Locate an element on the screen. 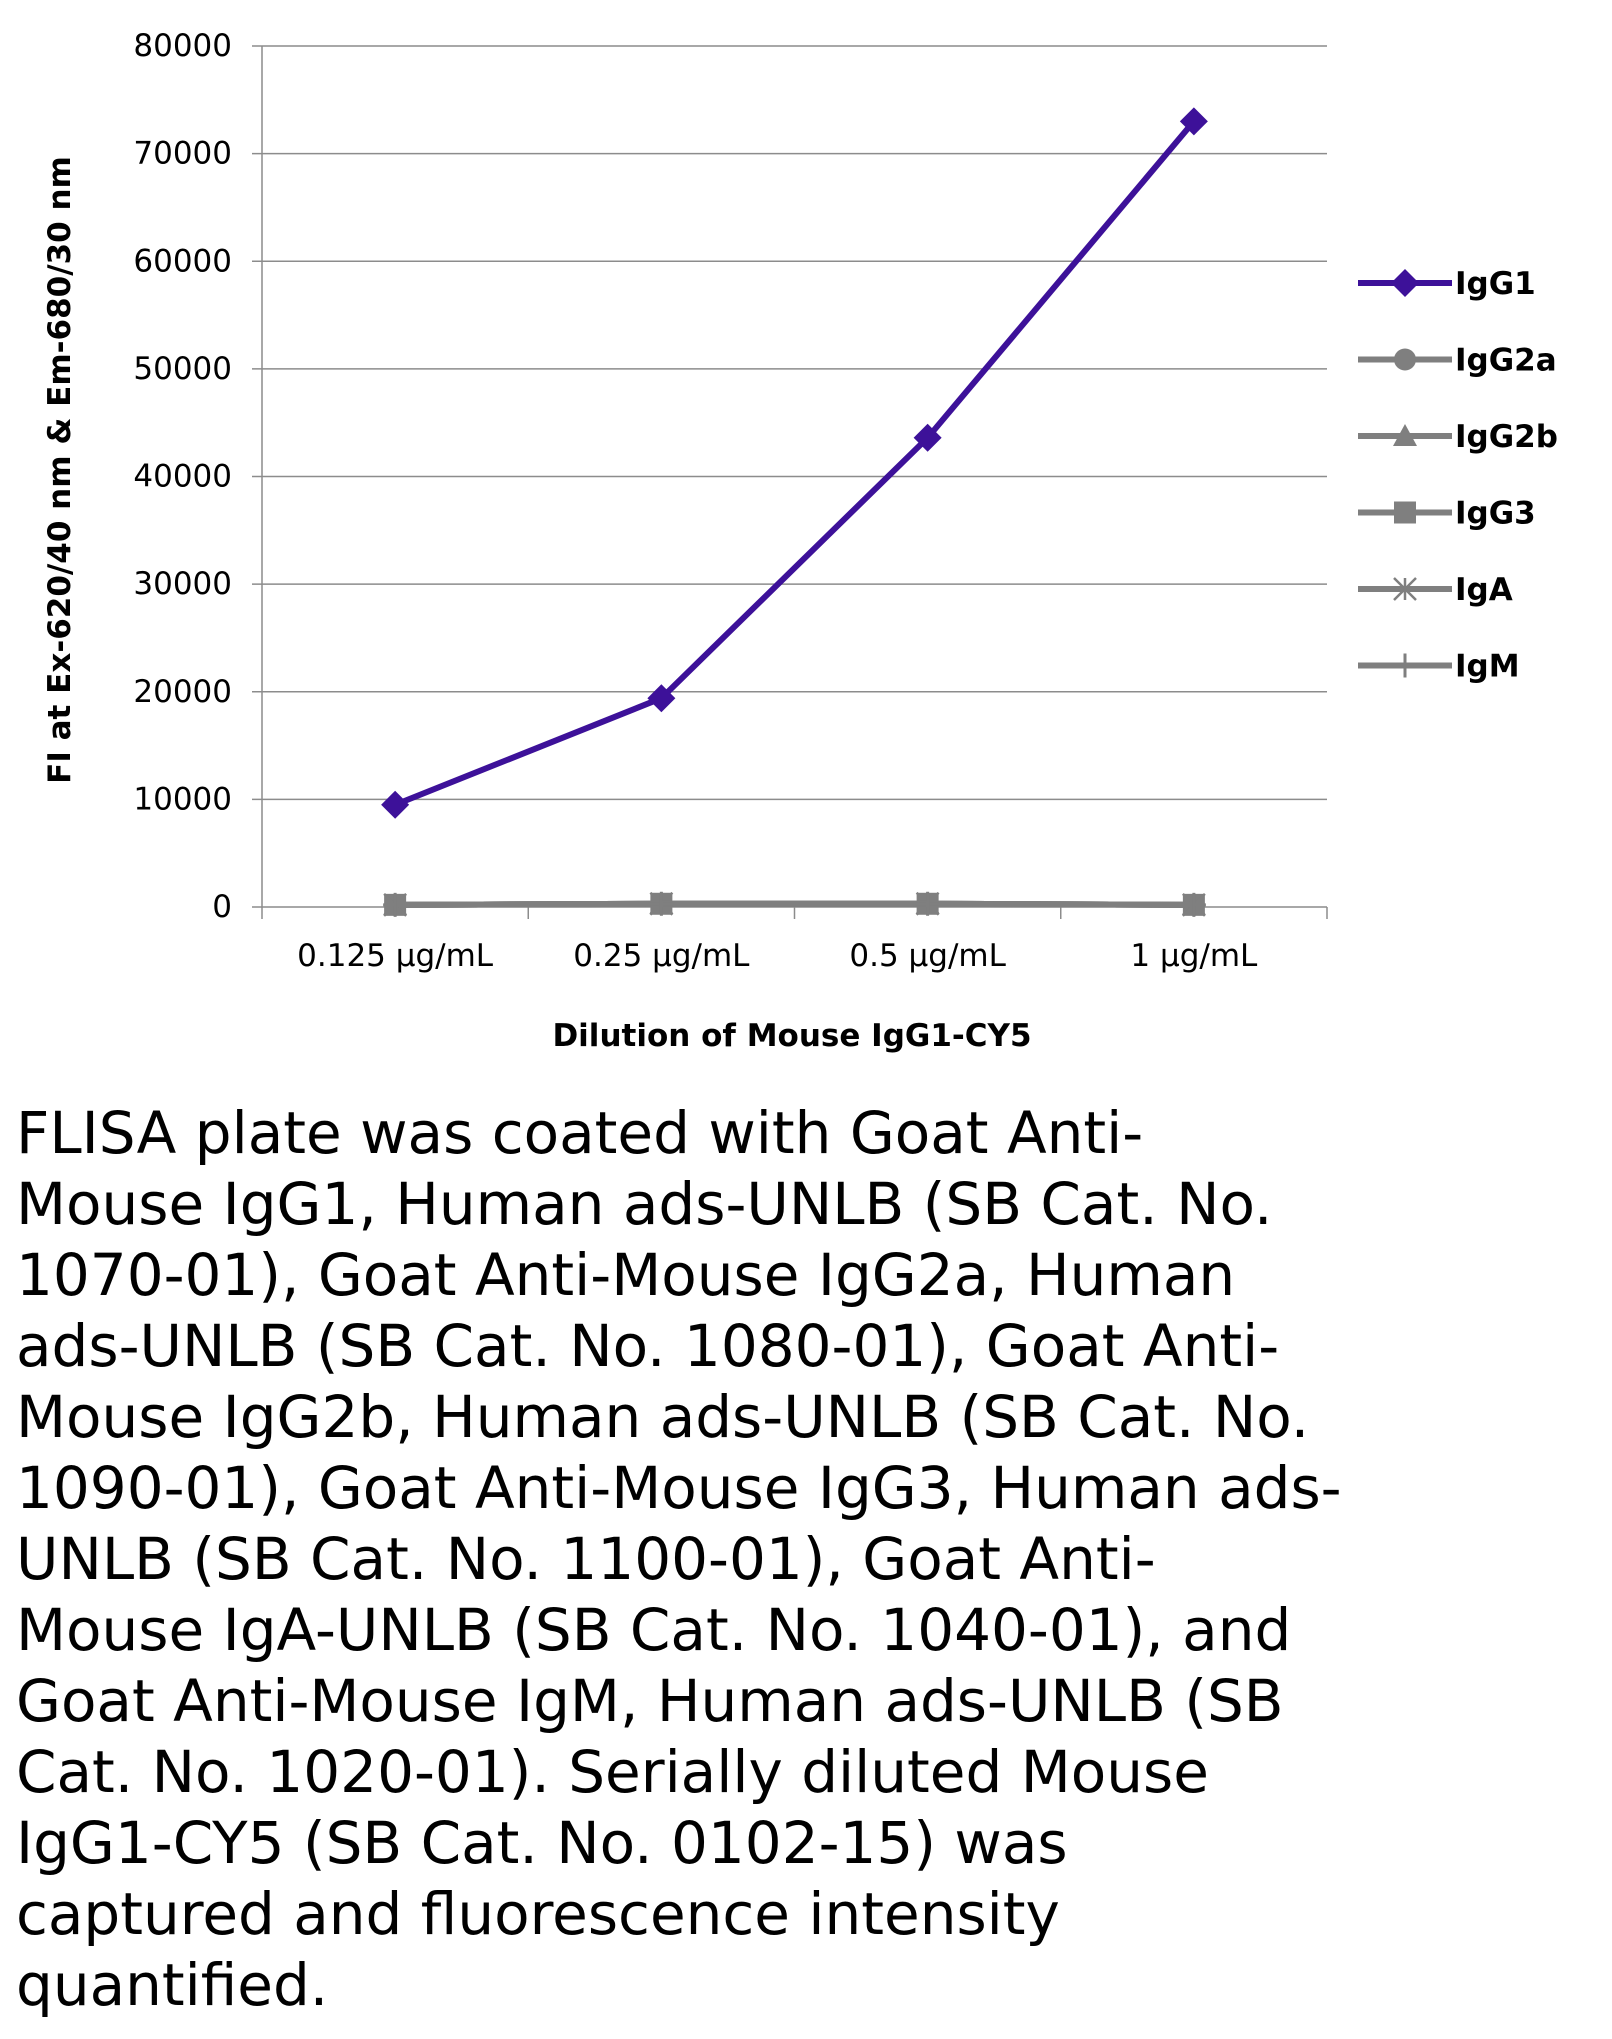 The width and height of the screenshot is (1612, 2039). y-tick-label: 20000 is located at coordinates (182, 692).